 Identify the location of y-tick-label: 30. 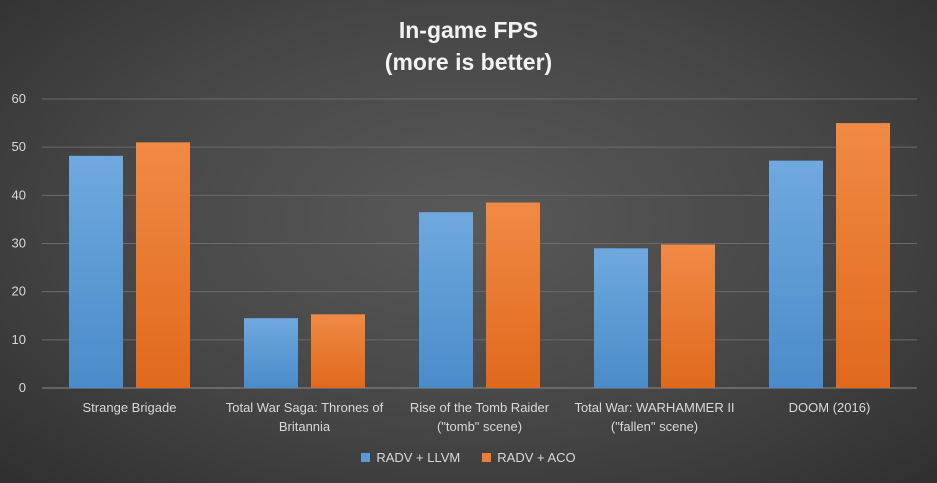
(19, 243).